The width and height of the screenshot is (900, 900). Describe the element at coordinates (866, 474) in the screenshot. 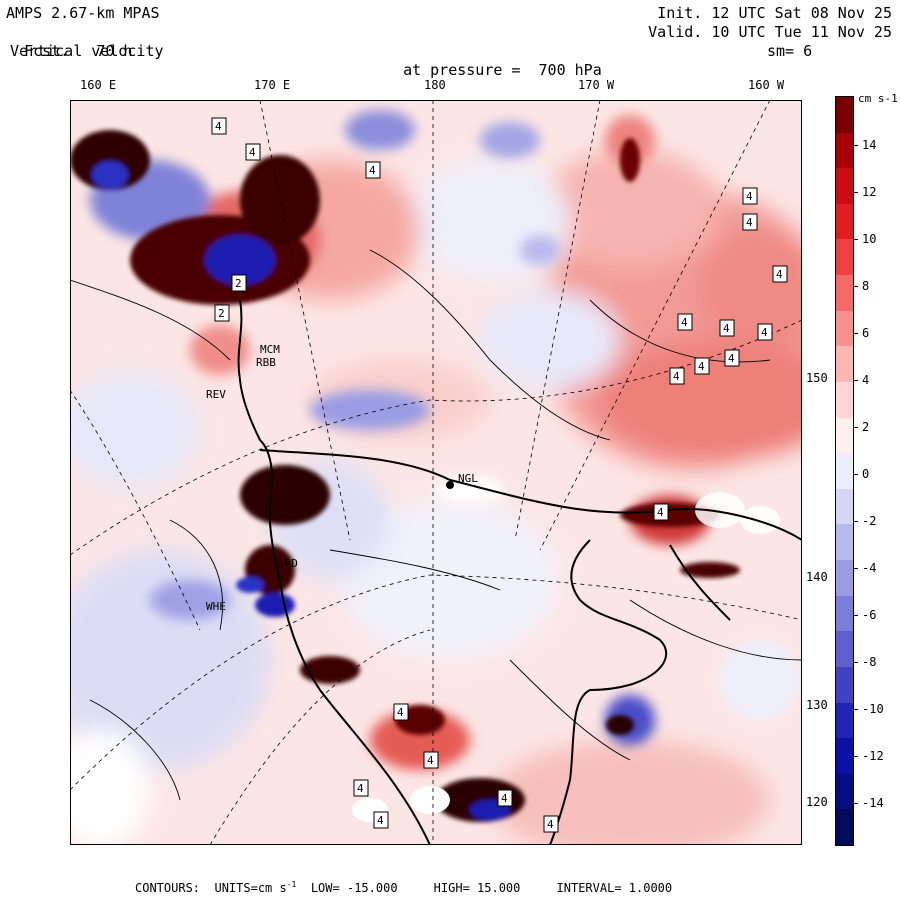

I see `colorbar-tick-label: 0` at that location.